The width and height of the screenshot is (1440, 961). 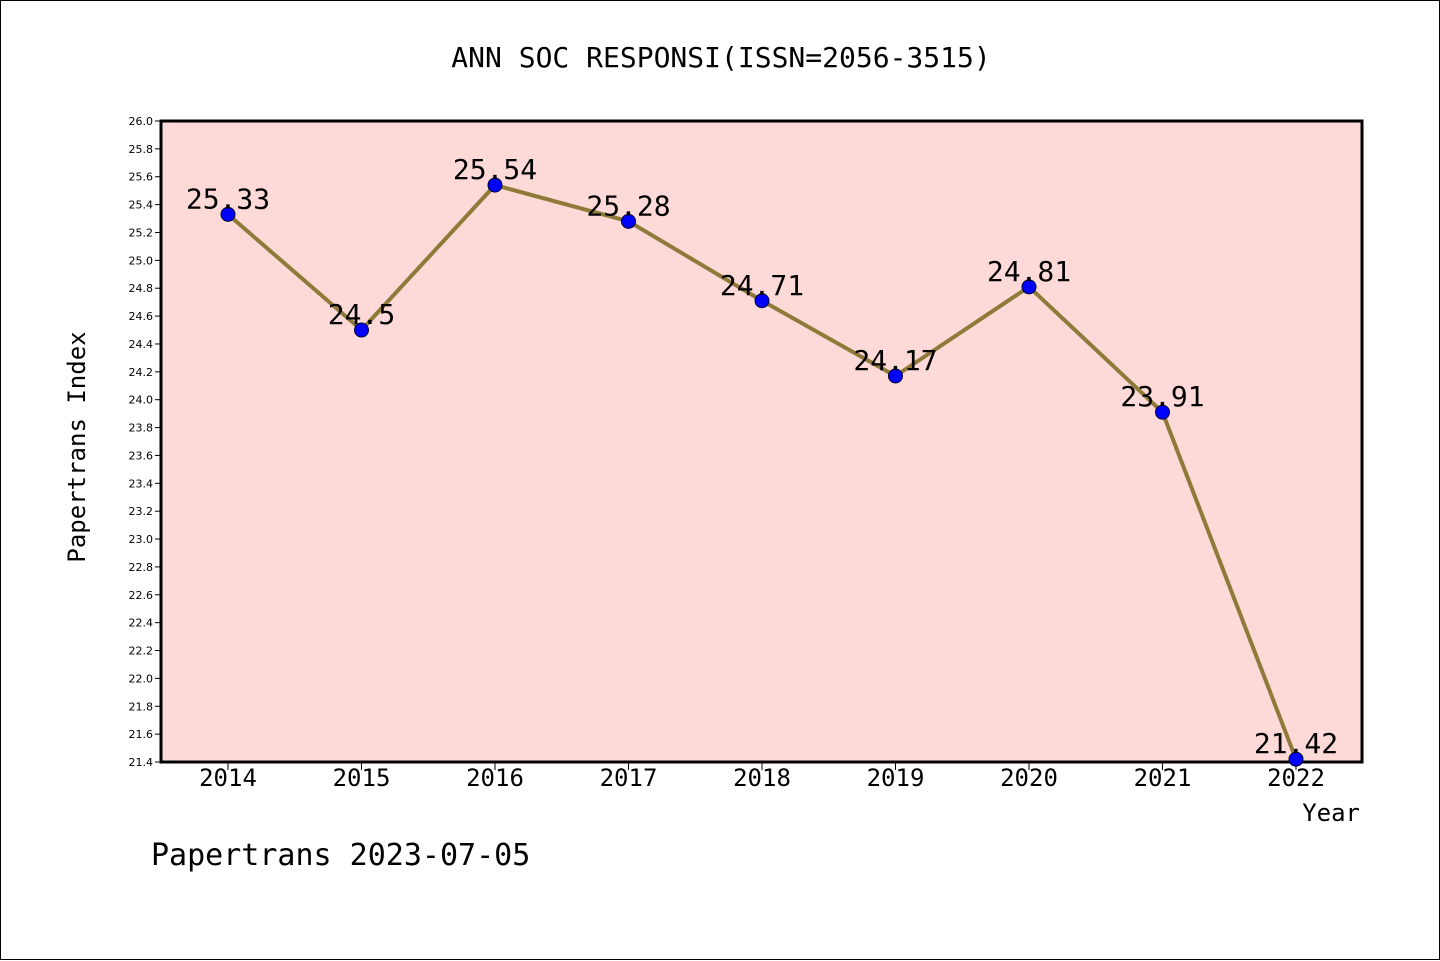 I want to click on chart-title: ANN SOC RESPONSI(ISSN=2056-3515), so click(x=720, y=57).